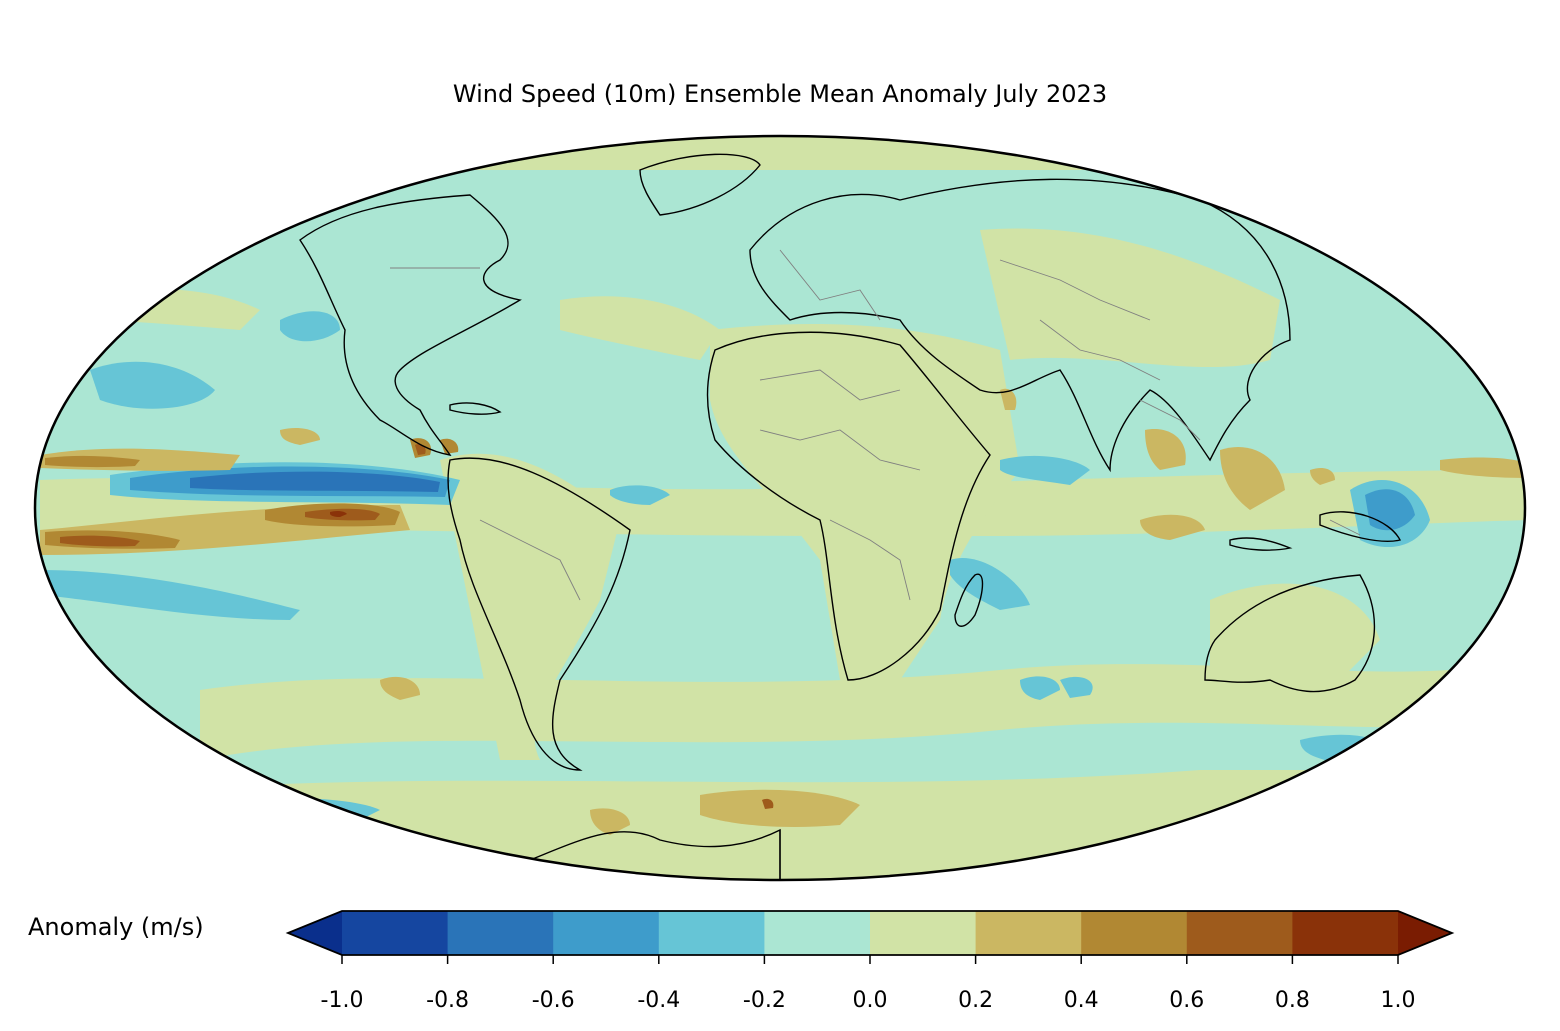 The image size is (1560, 1031). What do you see at coordinates (764, 1000) in the screenshot?
I see `colorbar-tick-label: -0.2` at bounding box center [764, 1000].